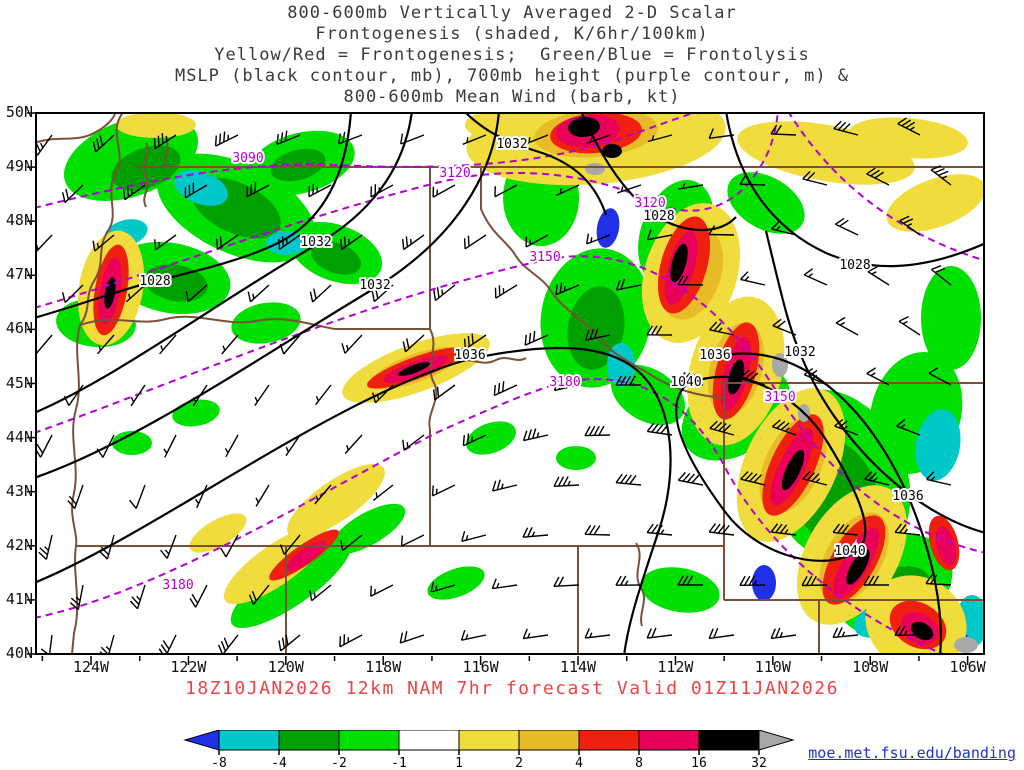 This screenshot has width=1024, height=770. I want to click on lon-axis-label: 106W, so click(967, 667).